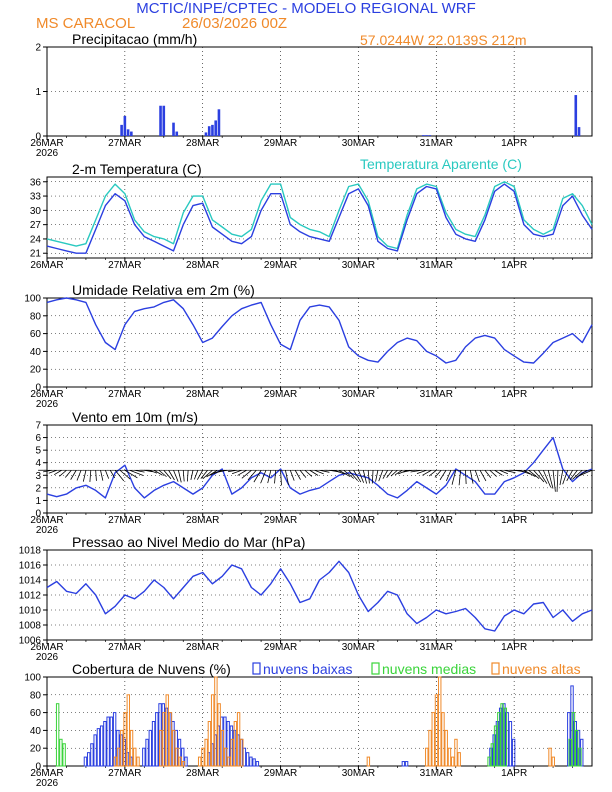 The width and height of the screenshot is (612, 792). Describe the element at coordinates (436, 143) in the screenshot. I see `x-date-label: 31MAR` at that location.